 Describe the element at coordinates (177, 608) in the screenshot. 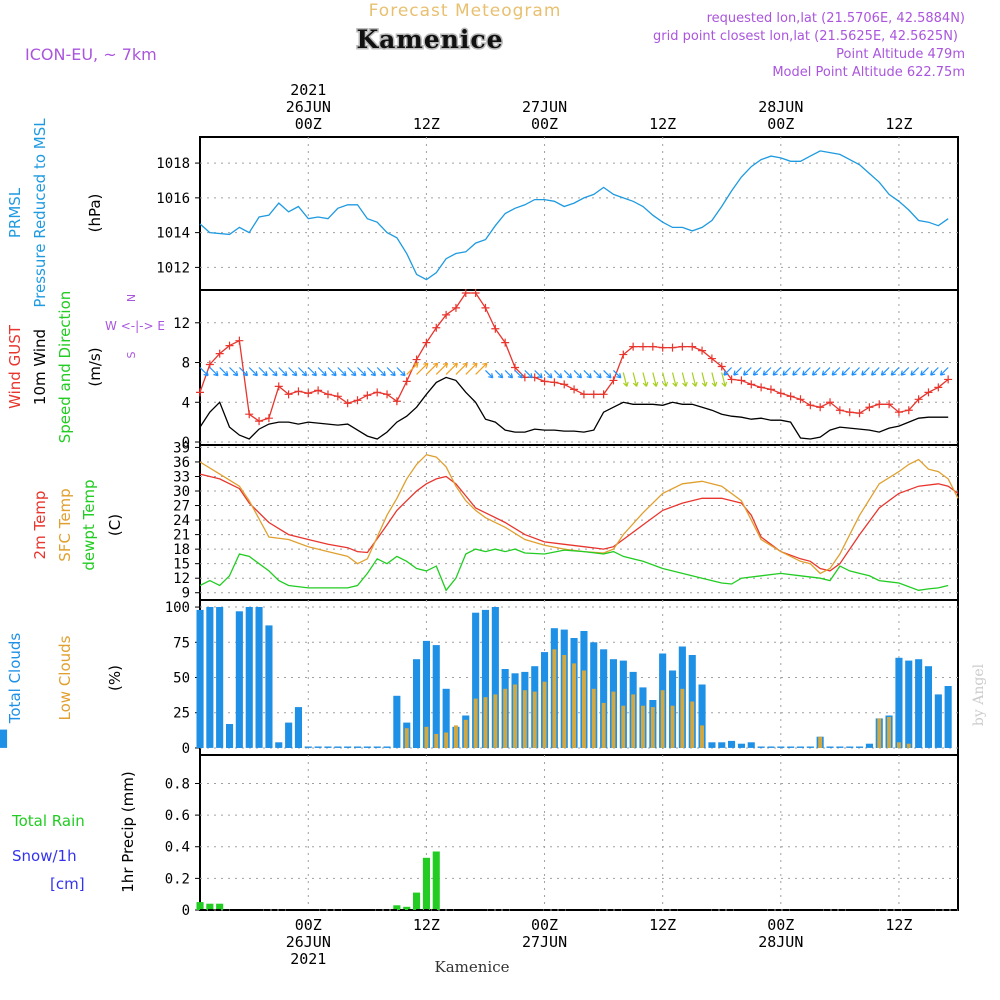

I see `y-tick-label: 100` at that location.